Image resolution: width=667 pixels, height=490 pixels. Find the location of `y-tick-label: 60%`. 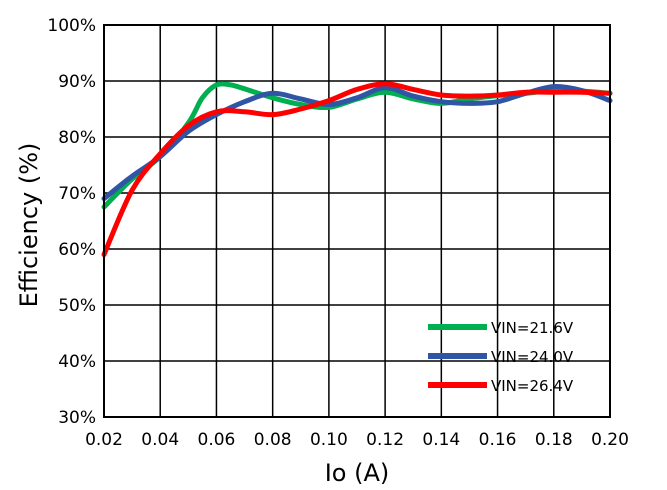

y-tick-label: 60% is located at coordinates (77, 250).